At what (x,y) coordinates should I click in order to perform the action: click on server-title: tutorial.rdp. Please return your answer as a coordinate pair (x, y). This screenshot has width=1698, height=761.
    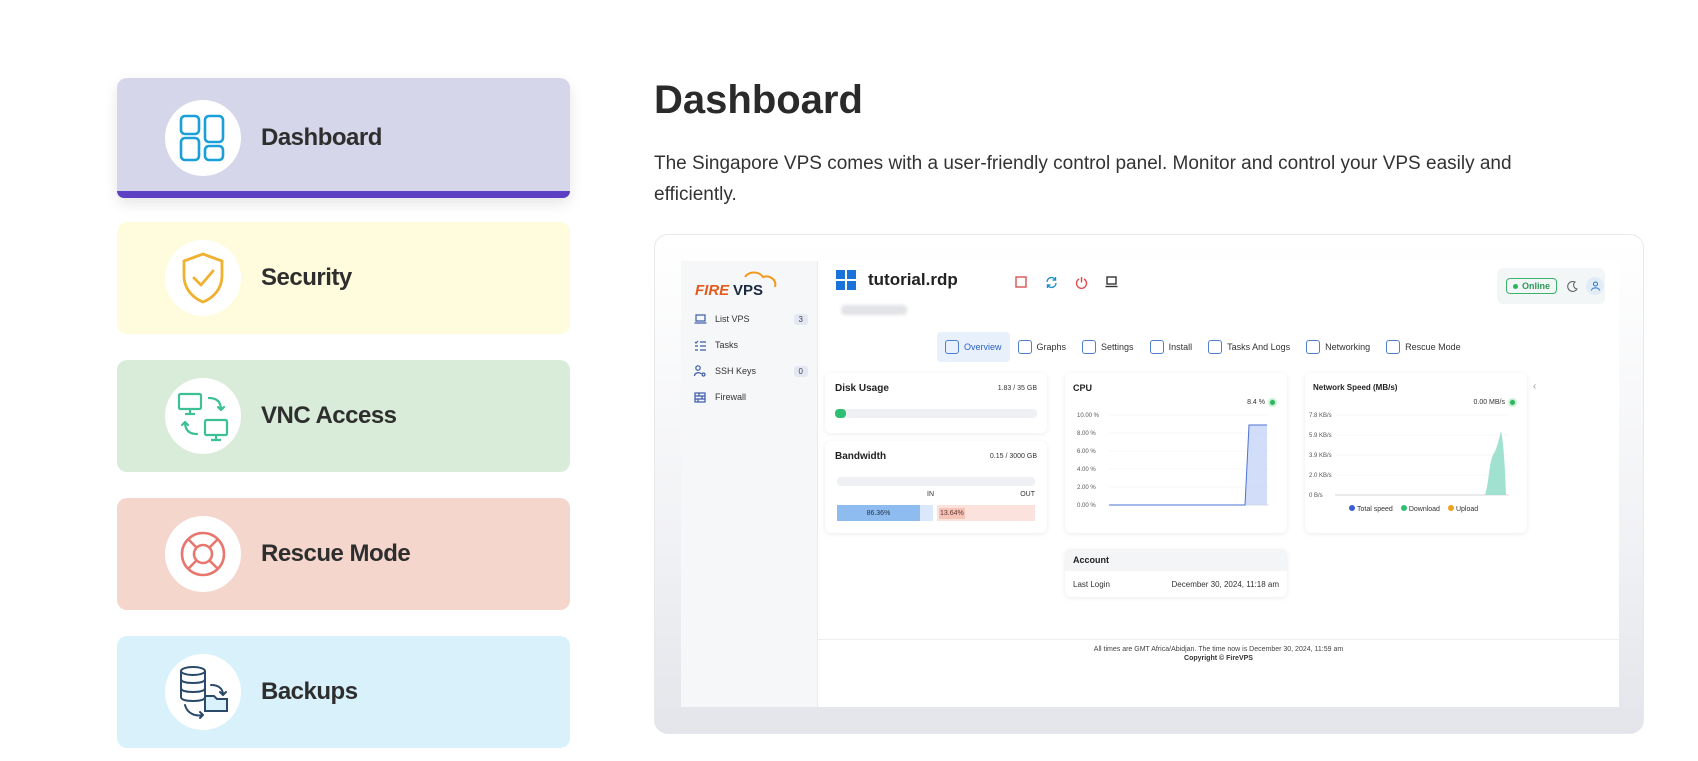
    Looking at the image, I should click on (897, 280).